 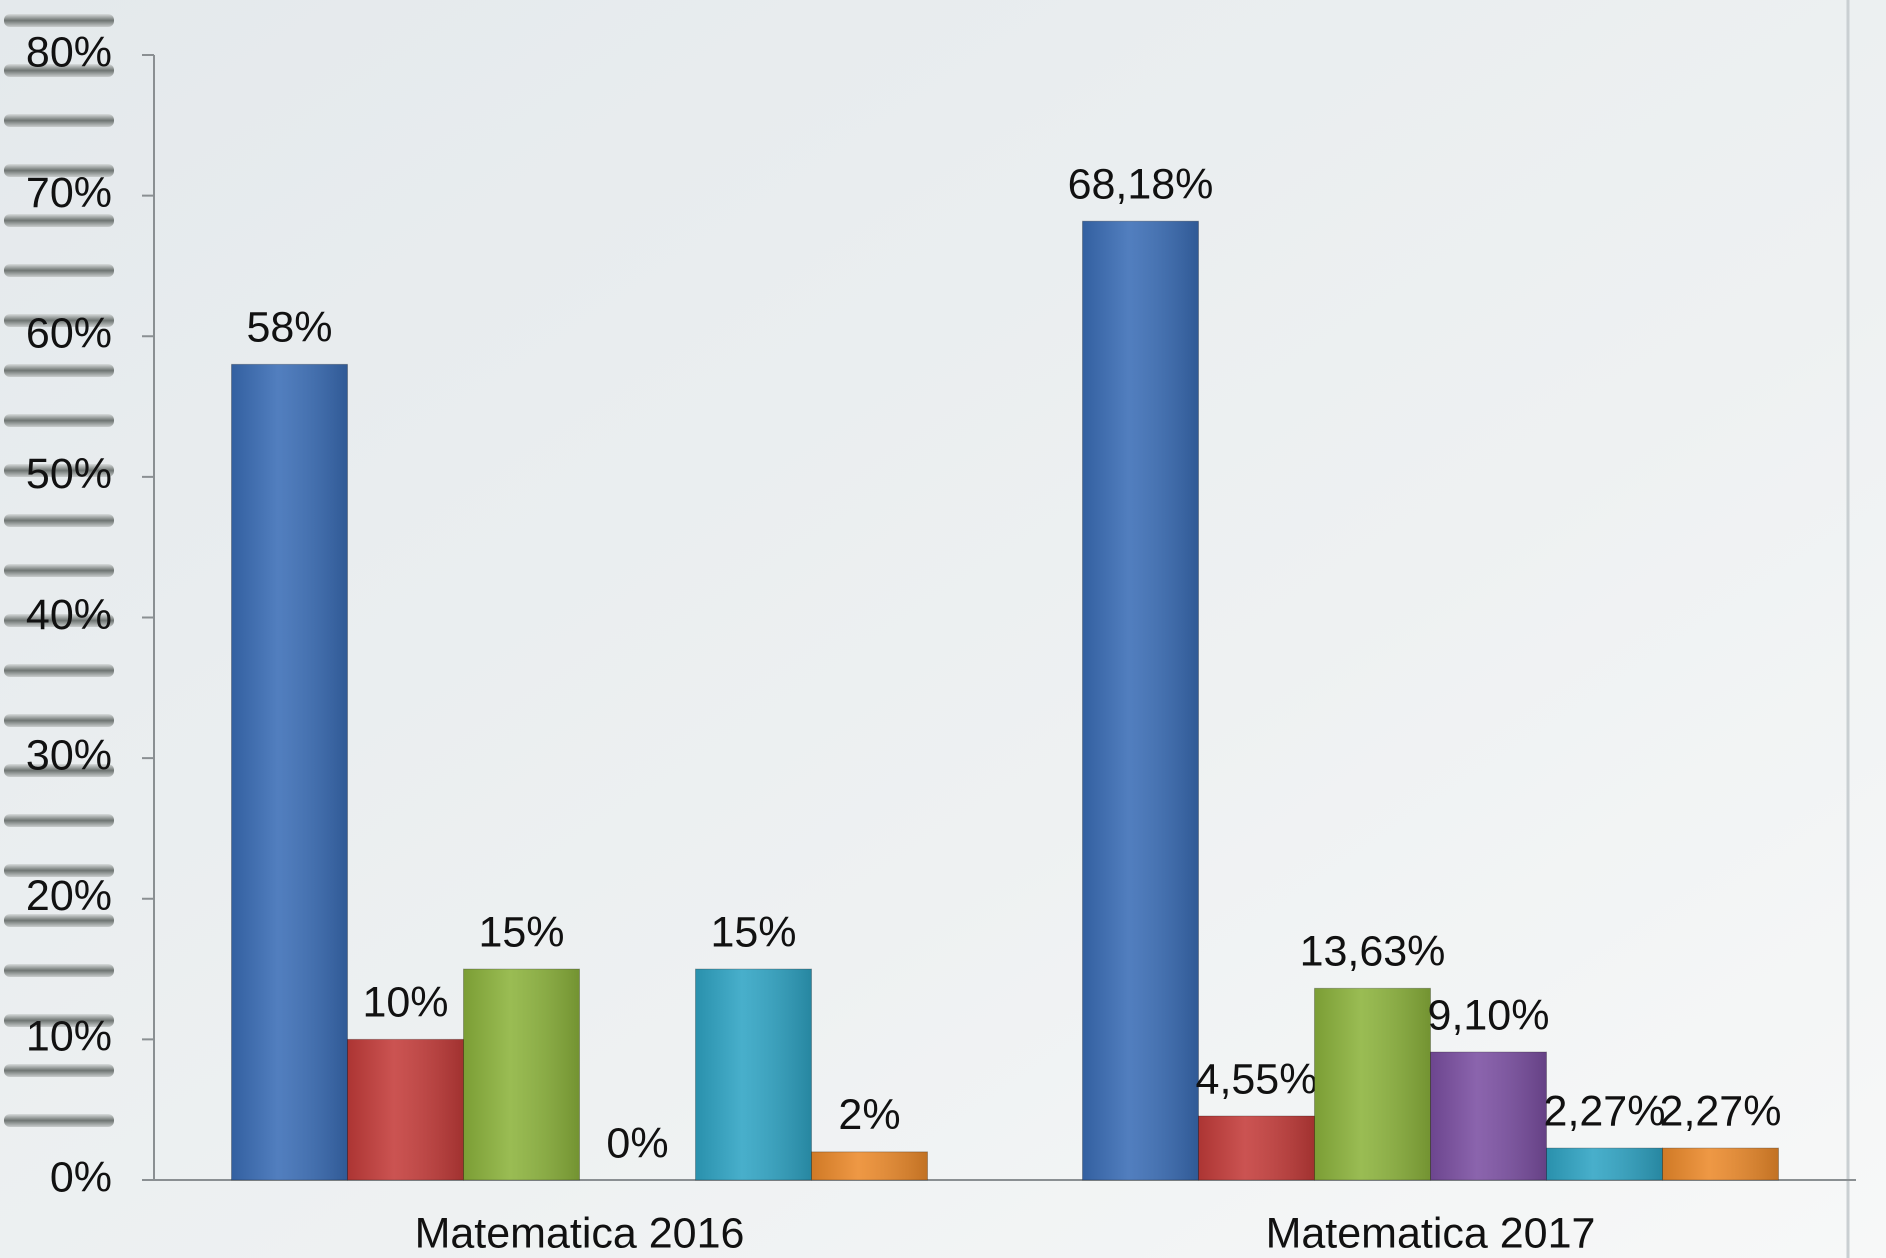 I want to click on value-label: 10%, so click(x=405, y=1003).